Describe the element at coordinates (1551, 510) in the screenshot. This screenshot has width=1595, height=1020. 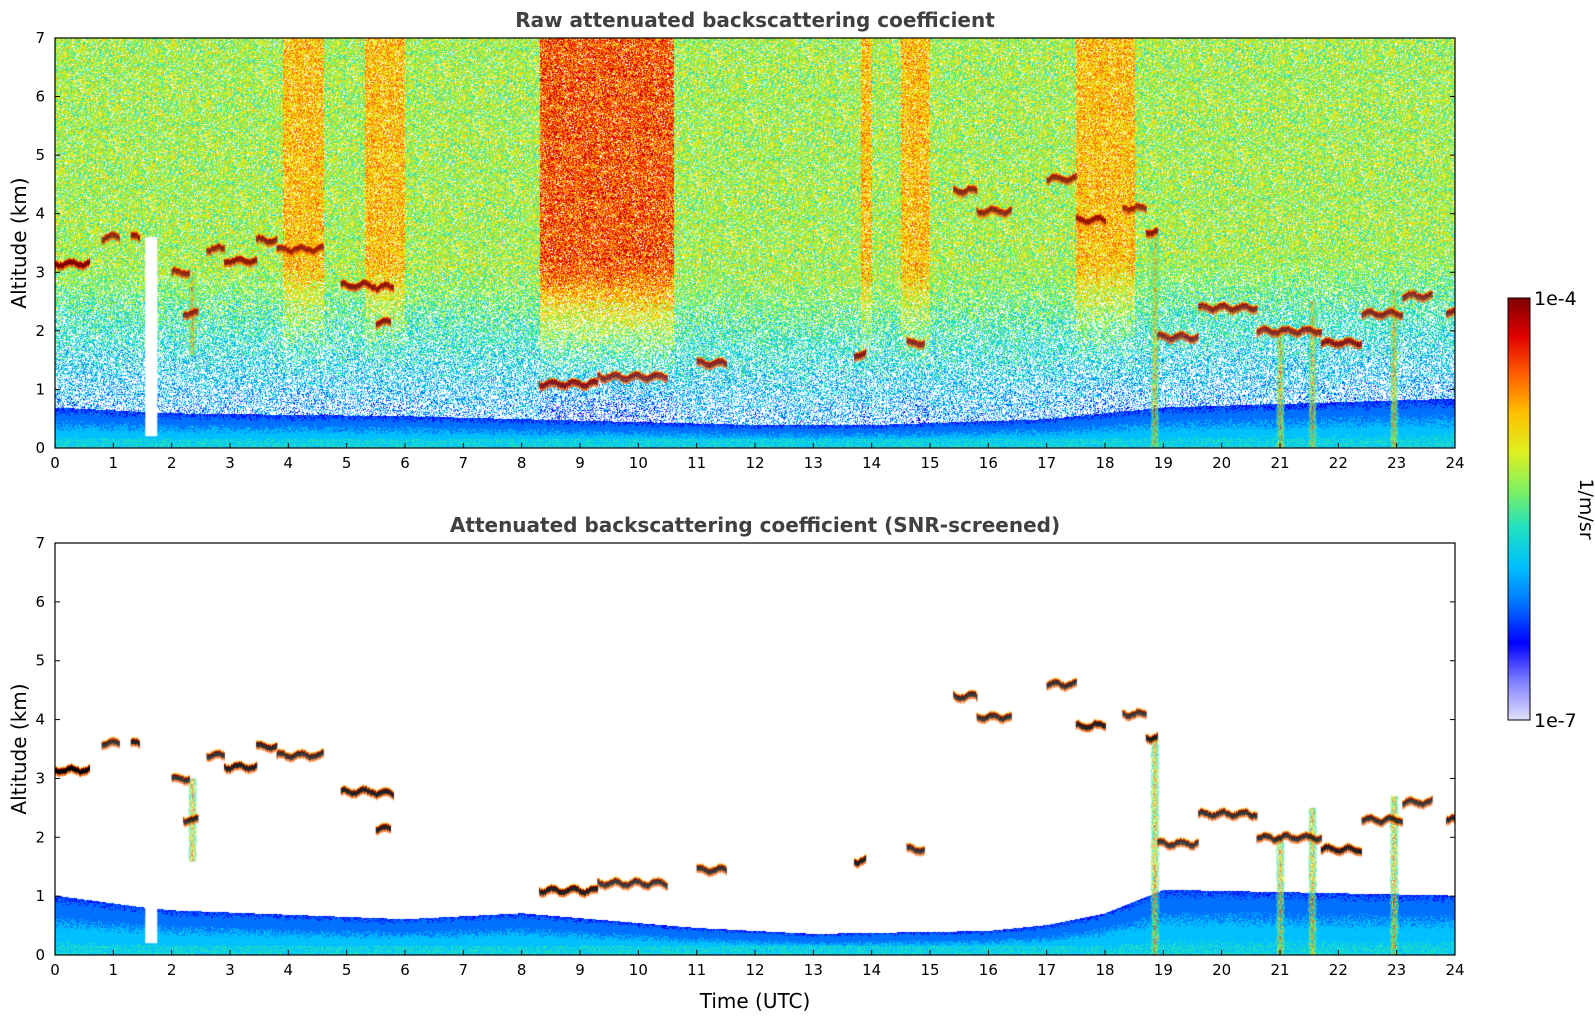
I see `colorbar: 1e-4 1e-7 1/m/sr` at that location.